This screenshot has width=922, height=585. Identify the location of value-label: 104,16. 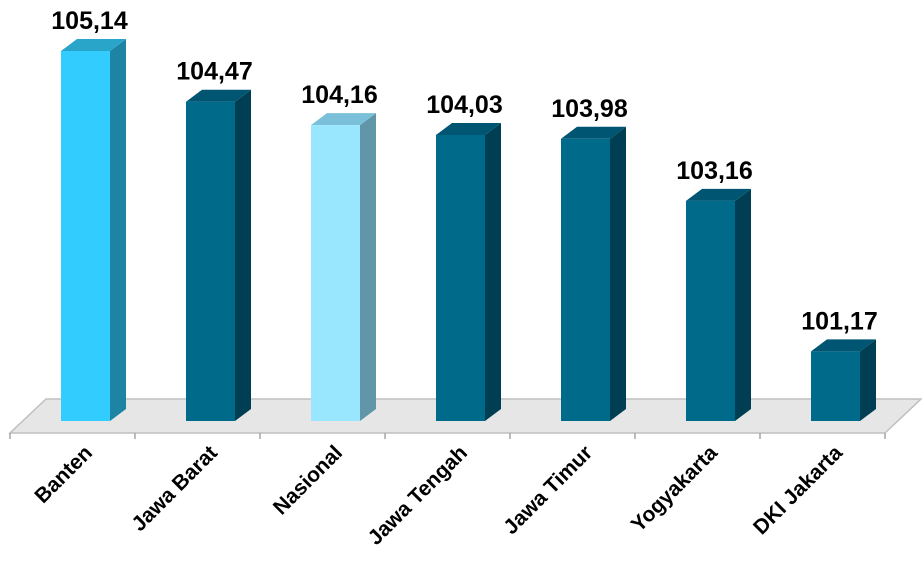
(339, 95).